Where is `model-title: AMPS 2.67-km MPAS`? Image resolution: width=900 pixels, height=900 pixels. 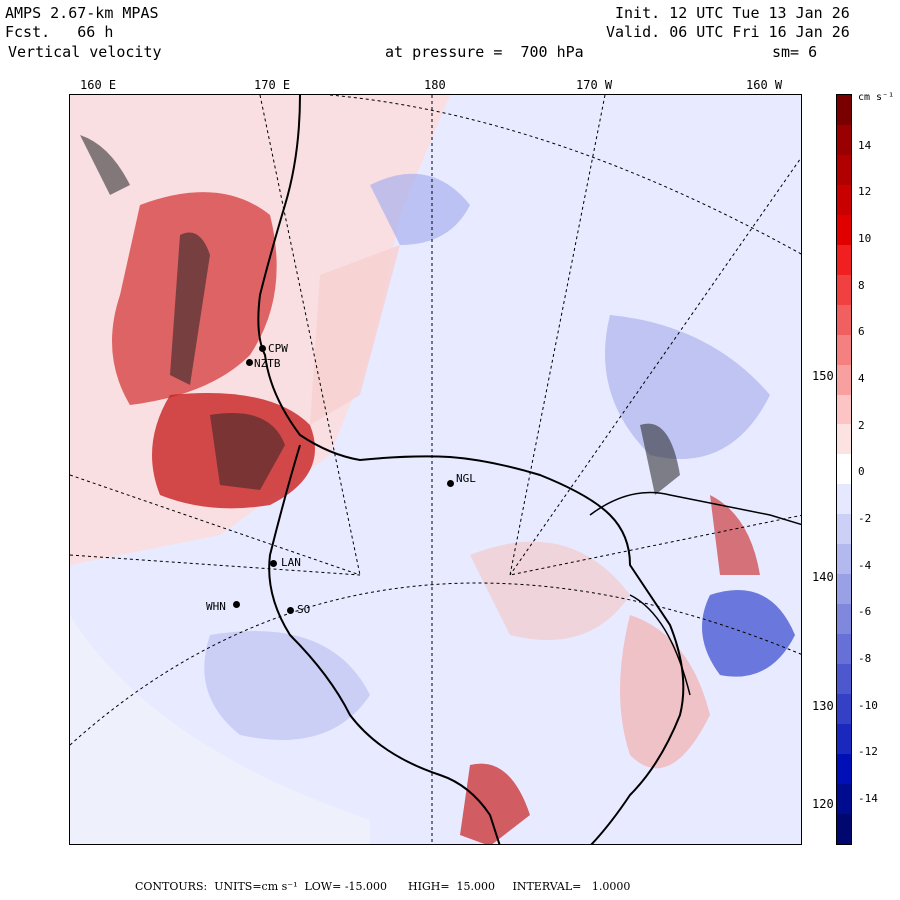 model-title: AMPS 2.67-km MPAS is located at coordinates (82, 13).